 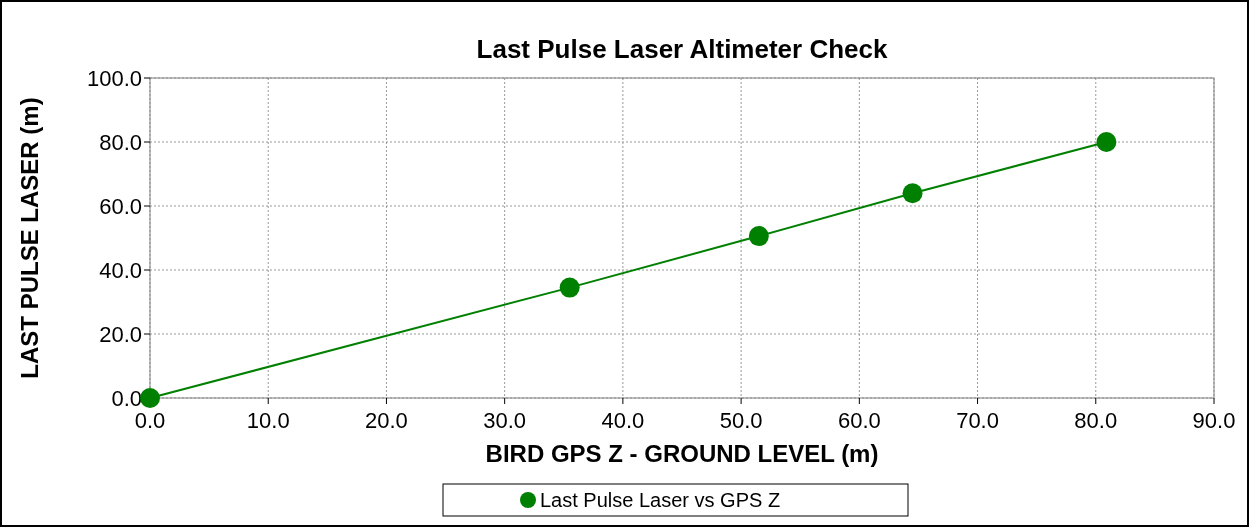 I want to click on x-tick-label: 90.0, so click(x=1214, y=420).